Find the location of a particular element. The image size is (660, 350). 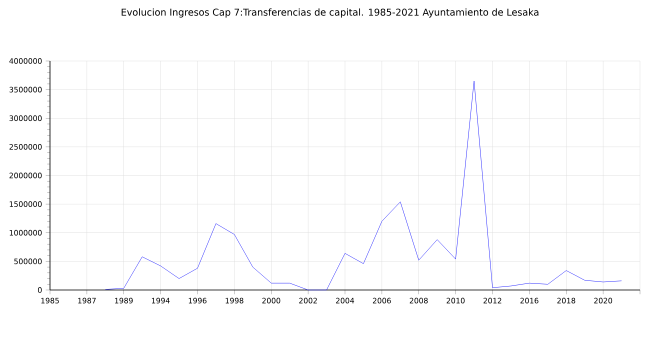

chart-title: Evolucion Ingresos Cap 7:Transferencias de capital. 1985-2021 Ayuntamiento de Lesaka is located at coordinates (330, 13).